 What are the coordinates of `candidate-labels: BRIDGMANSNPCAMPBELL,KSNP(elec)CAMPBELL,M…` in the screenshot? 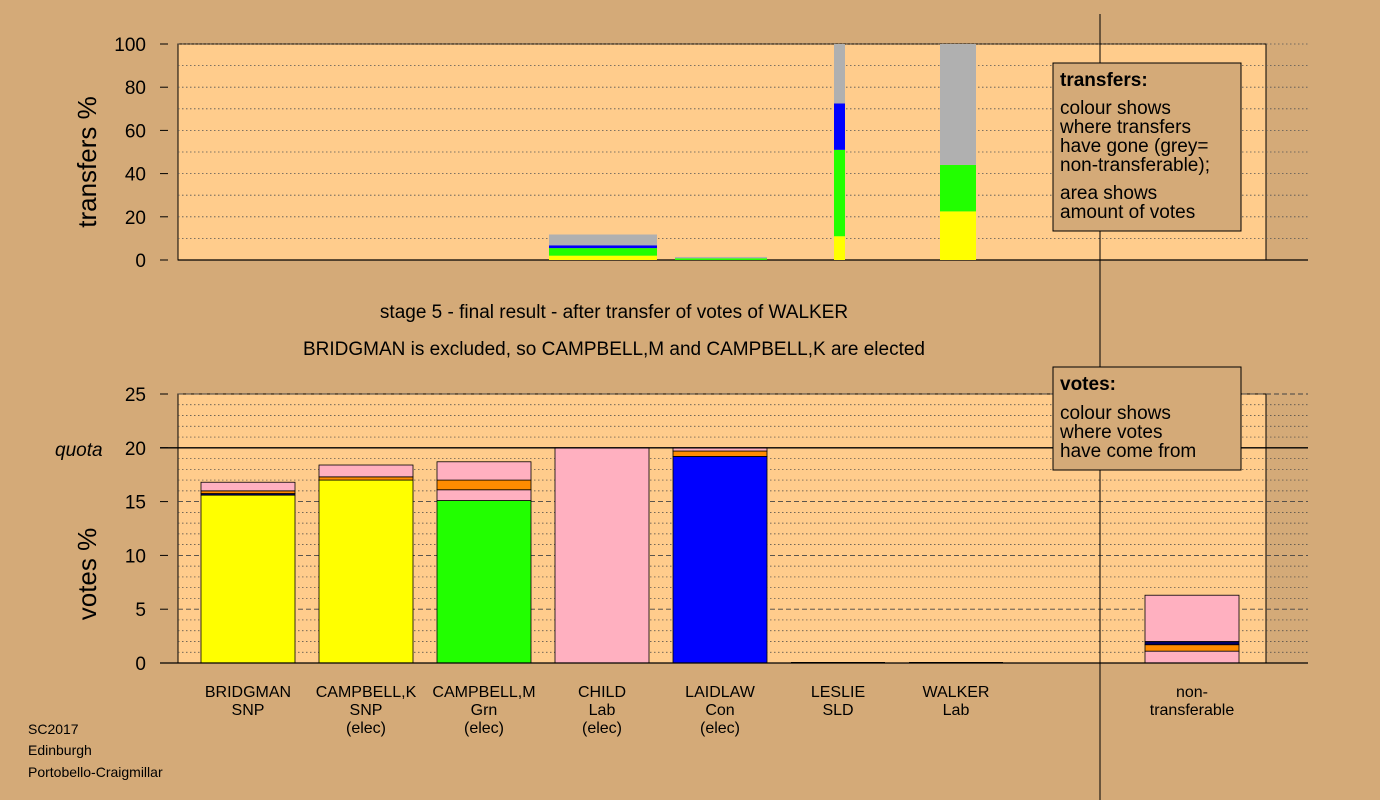 It's located at (719, 710).